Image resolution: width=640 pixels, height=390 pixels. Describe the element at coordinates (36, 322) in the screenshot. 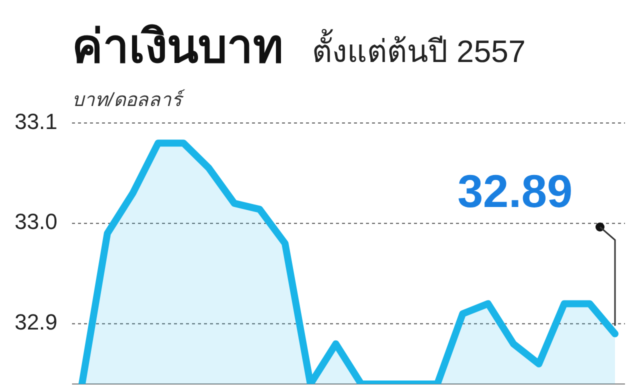

I see `y-tick-label: 32.9` at that location.